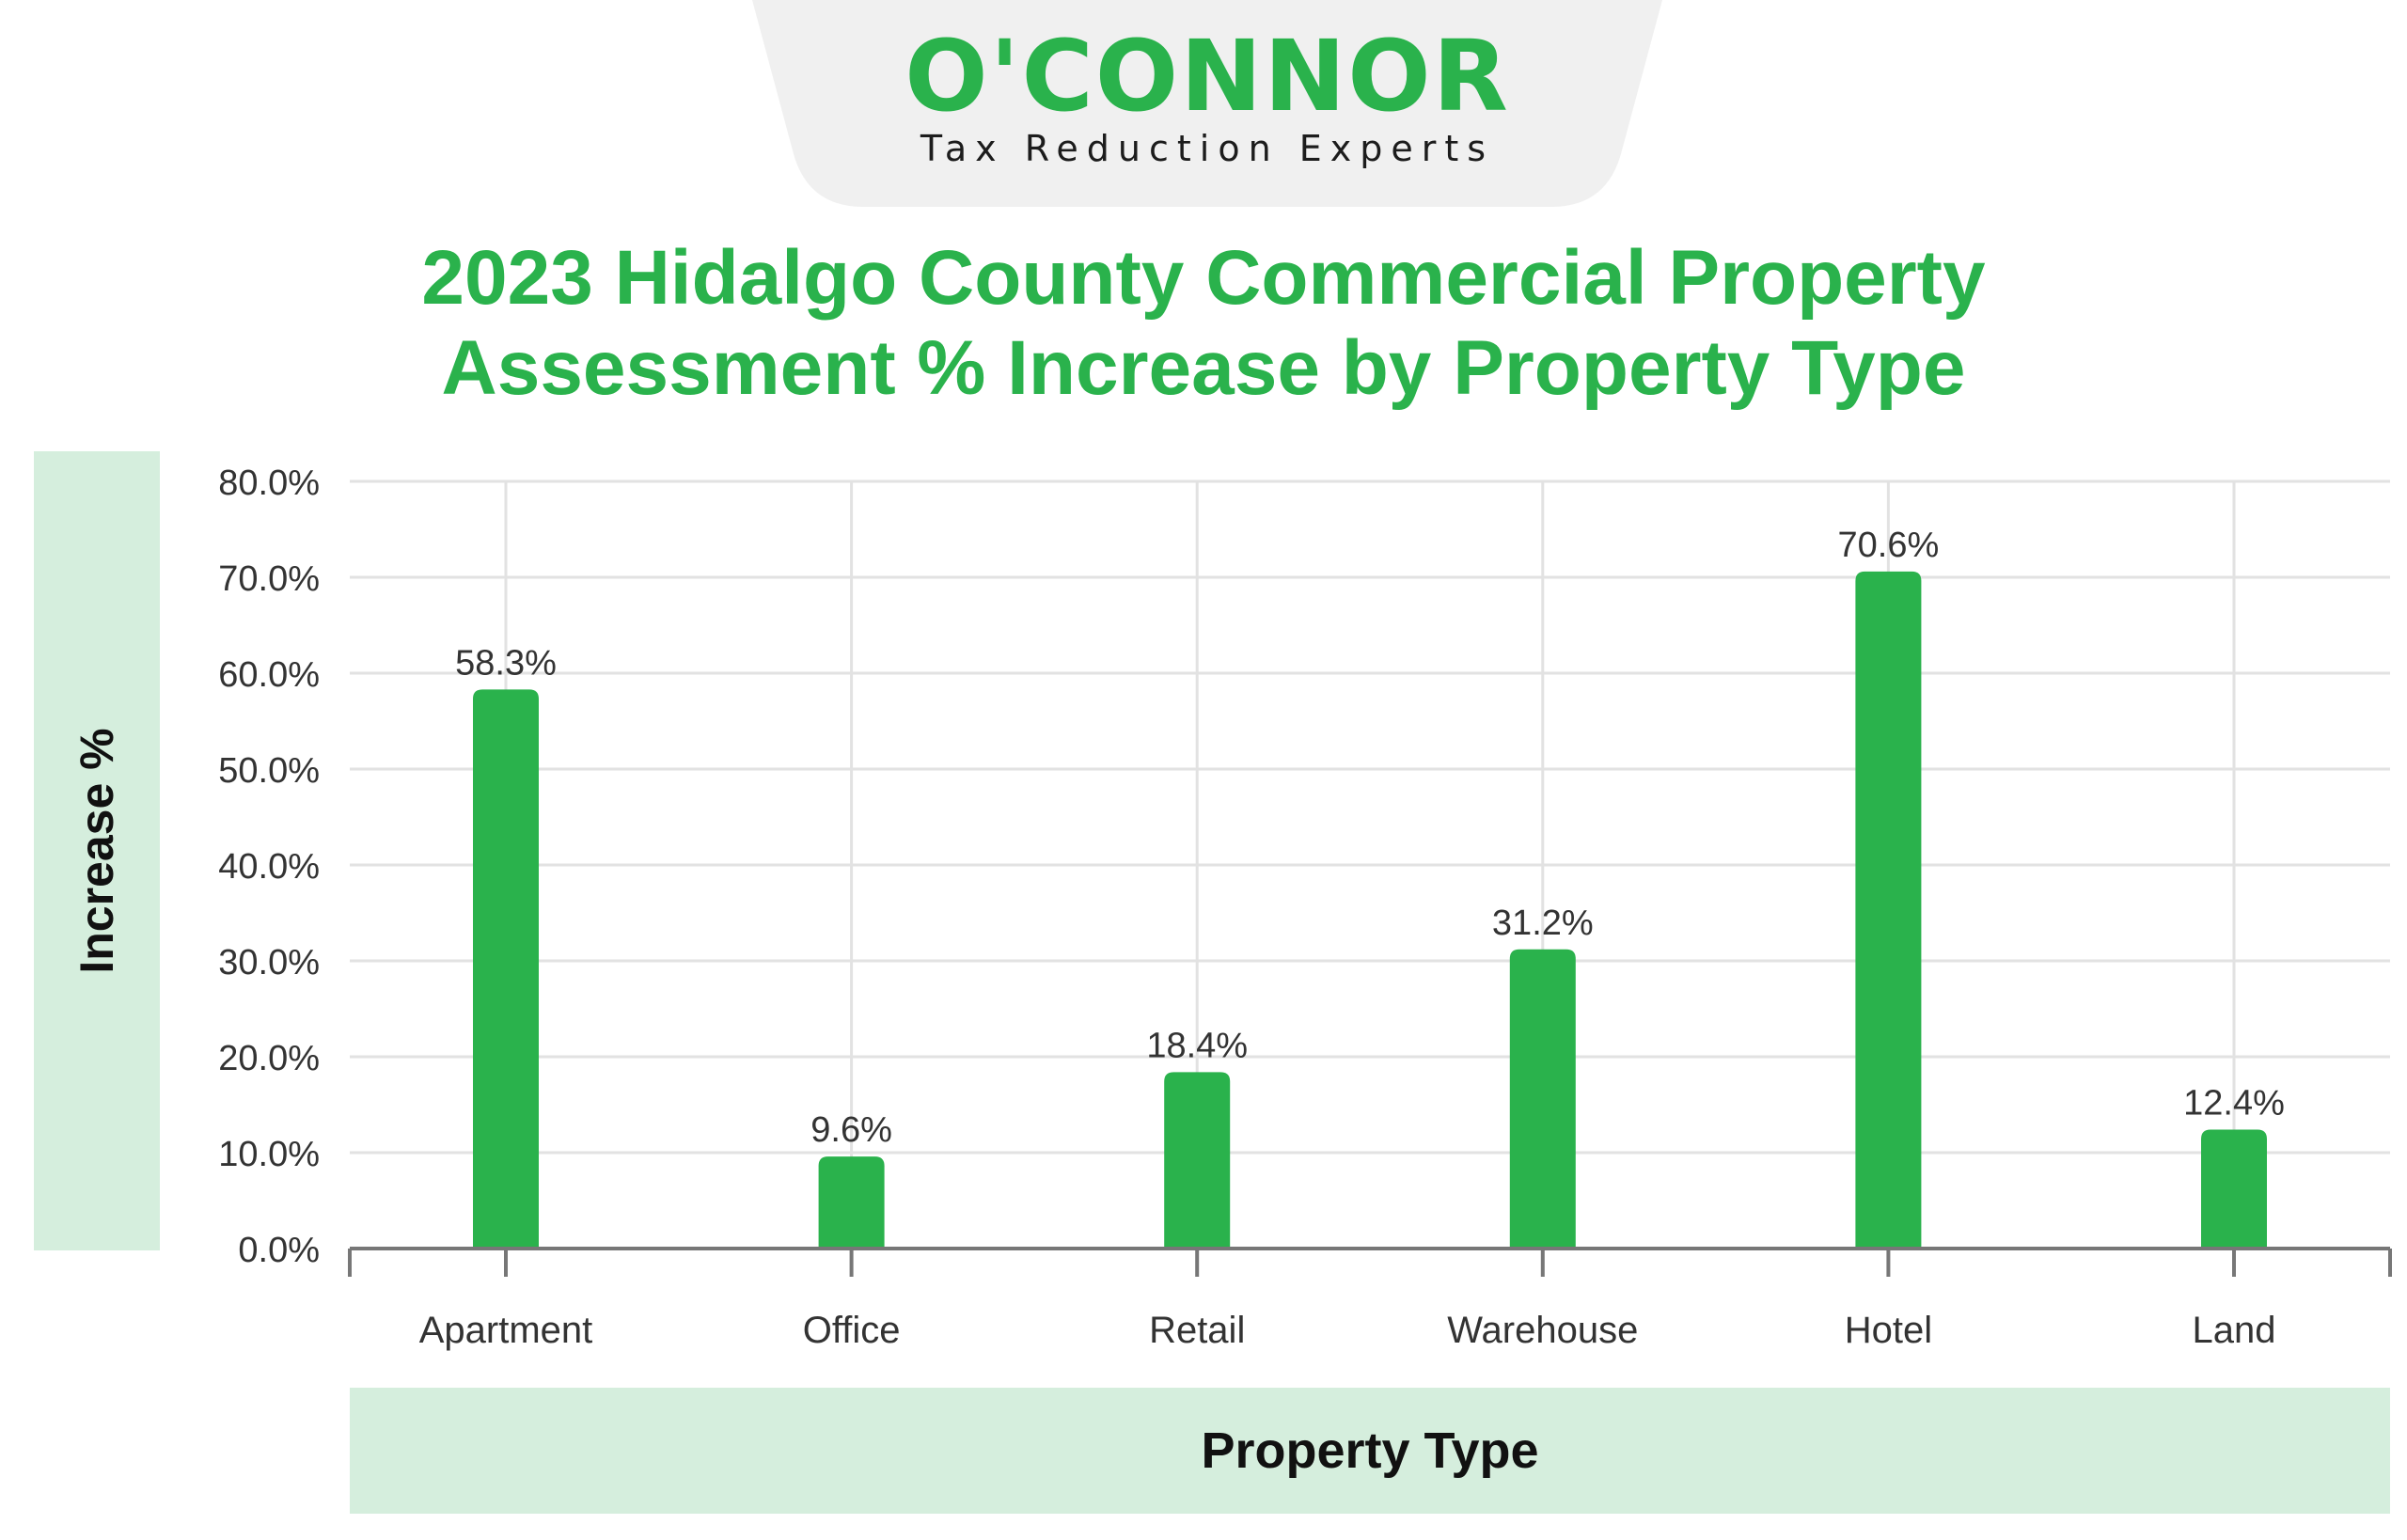 The width and height of the screenshot is (2407, 1540). Describe the element at coordinates (1889, 545) in the screenshot. I see `data-label: 70.6%` at that location.